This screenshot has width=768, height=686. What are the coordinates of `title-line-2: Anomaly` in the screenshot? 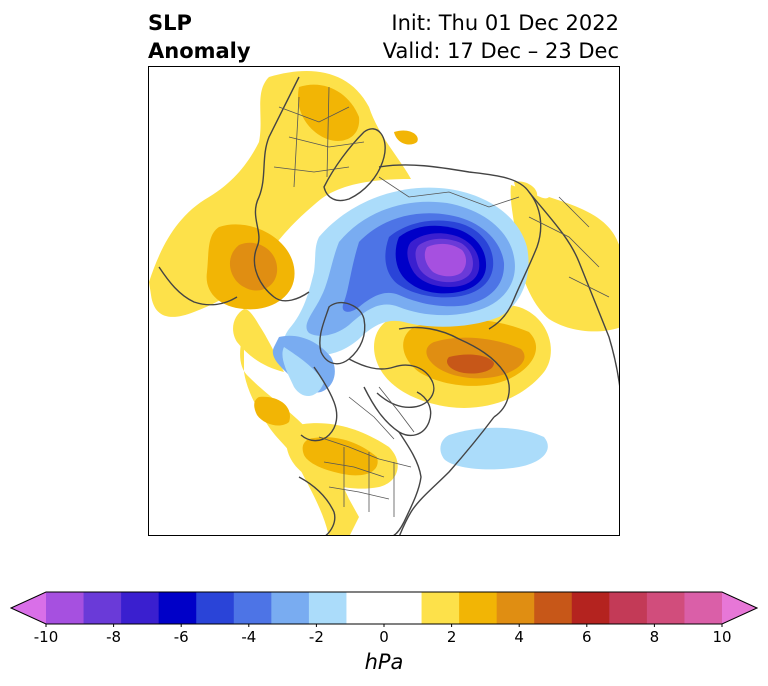 It's located at (199, 51).